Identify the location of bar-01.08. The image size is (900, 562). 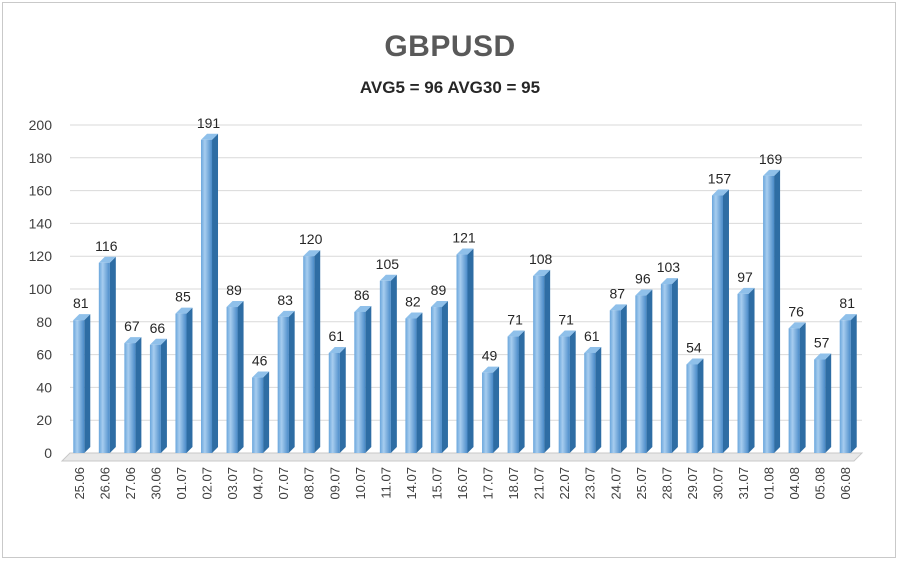
(772, 311).